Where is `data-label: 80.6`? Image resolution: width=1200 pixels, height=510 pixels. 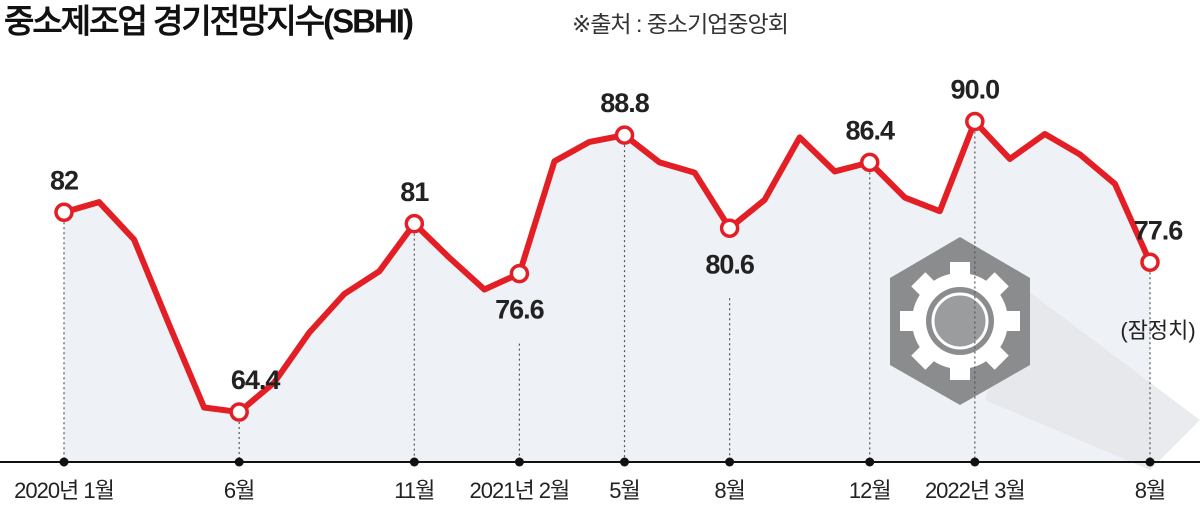 data-label: 80.6 is located at coordinates (730, 264).